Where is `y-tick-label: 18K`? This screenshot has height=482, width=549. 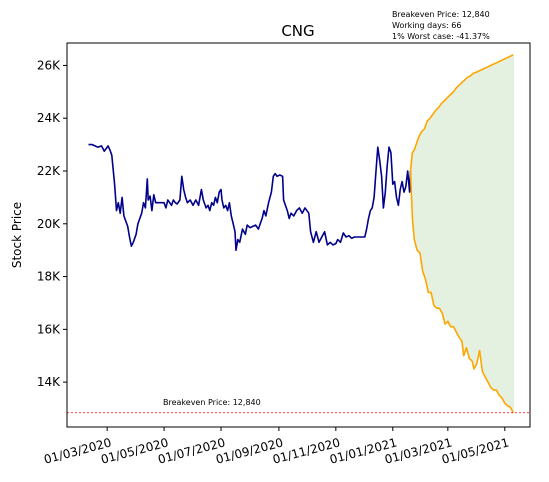
y-tick-label: 18K is located at coordinates (49, 277).